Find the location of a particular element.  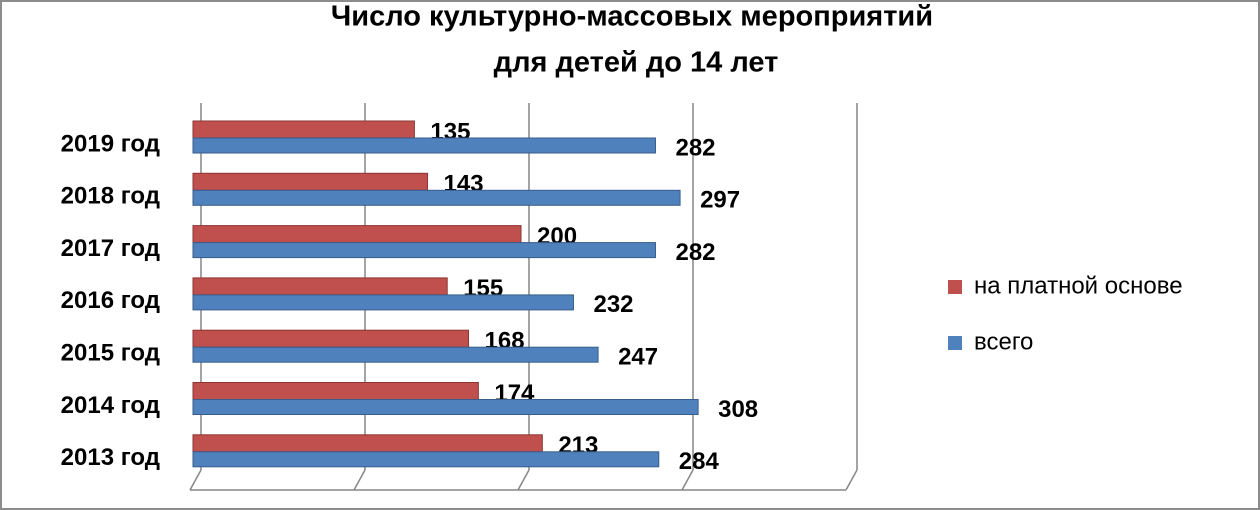

y-tick-label: 2019 год is located at coordinates (110, 143).